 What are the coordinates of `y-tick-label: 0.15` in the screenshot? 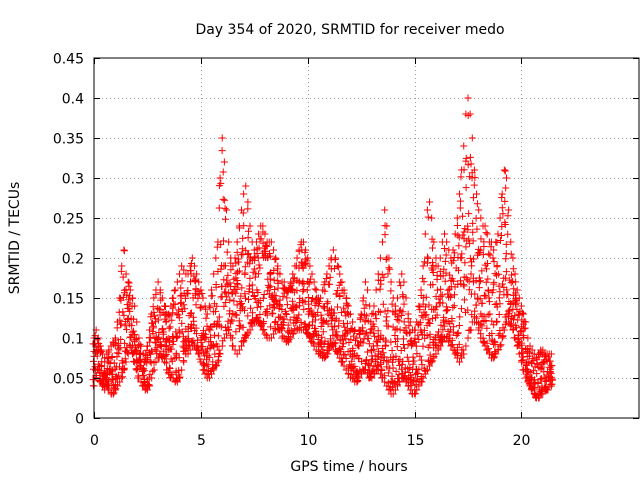 It's located at (68, 300).